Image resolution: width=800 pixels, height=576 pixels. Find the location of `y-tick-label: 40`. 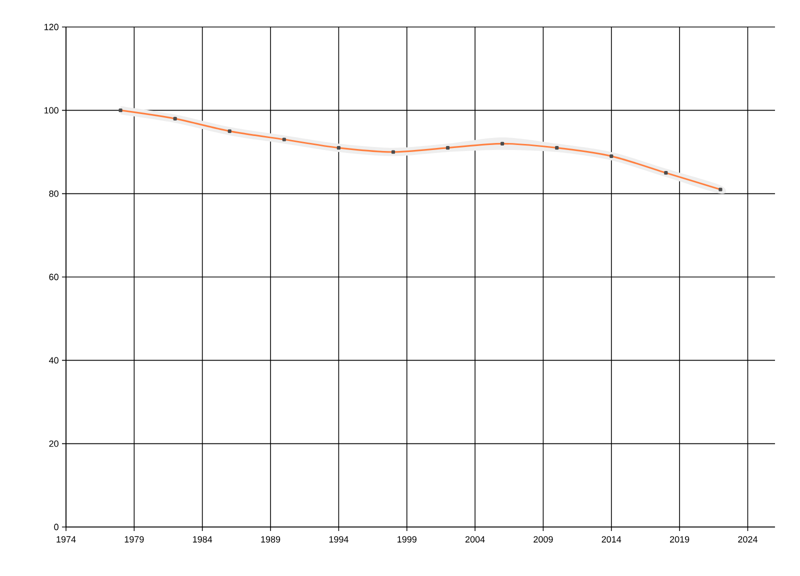

y-tick-label: 40 is located at coordinates (53, 360).